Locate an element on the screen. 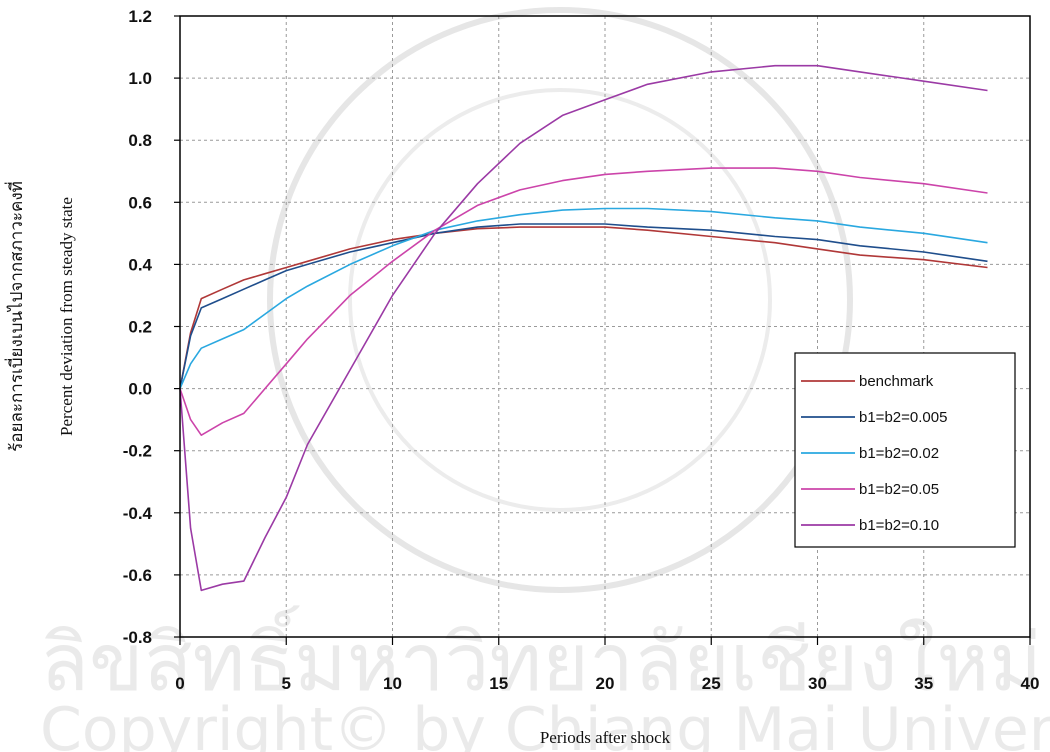 The image size is (1050, 752). y-tick-label: -0.2 is located at coordinates (137, 451).